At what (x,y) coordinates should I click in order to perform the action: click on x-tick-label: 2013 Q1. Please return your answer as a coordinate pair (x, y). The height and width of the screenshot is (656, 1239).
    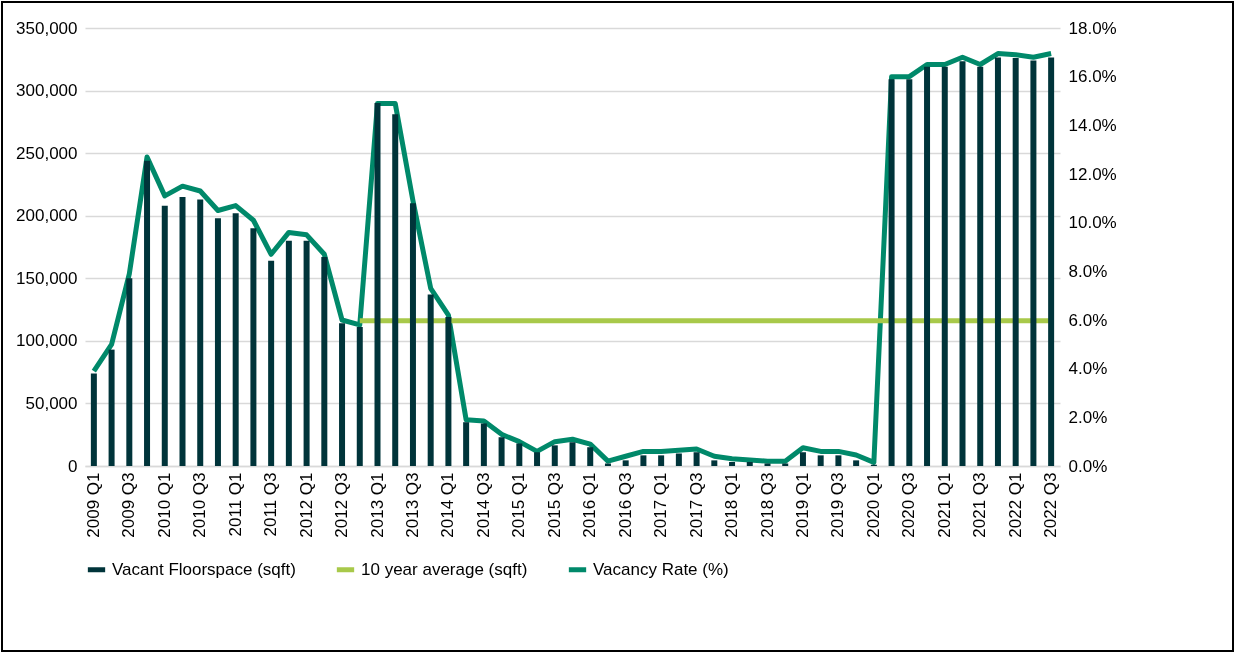
    Looking at the image, I should click on (377, 505).